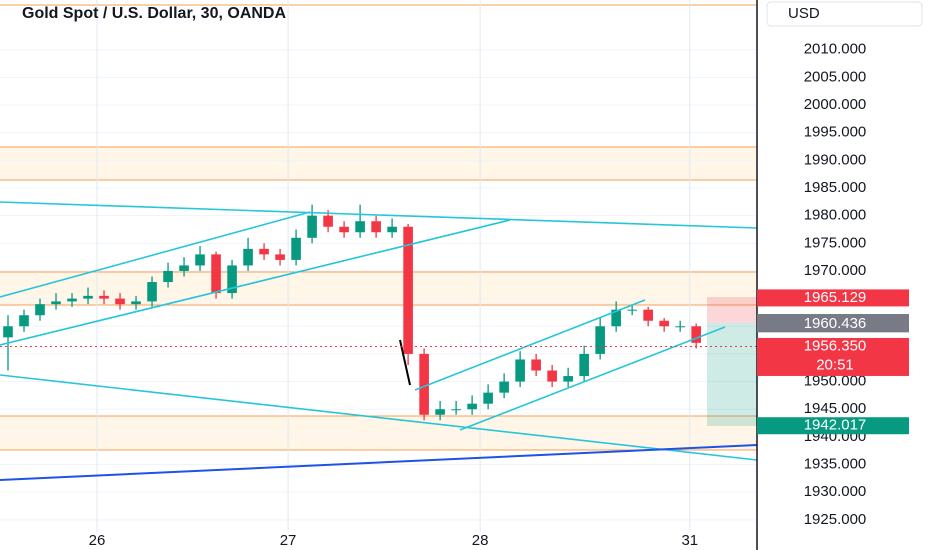 The image size is (932, 550). What do you see at coordinates (844, 14) in the screenshot?
I see `currency-button` at bounding box center [844, 14].